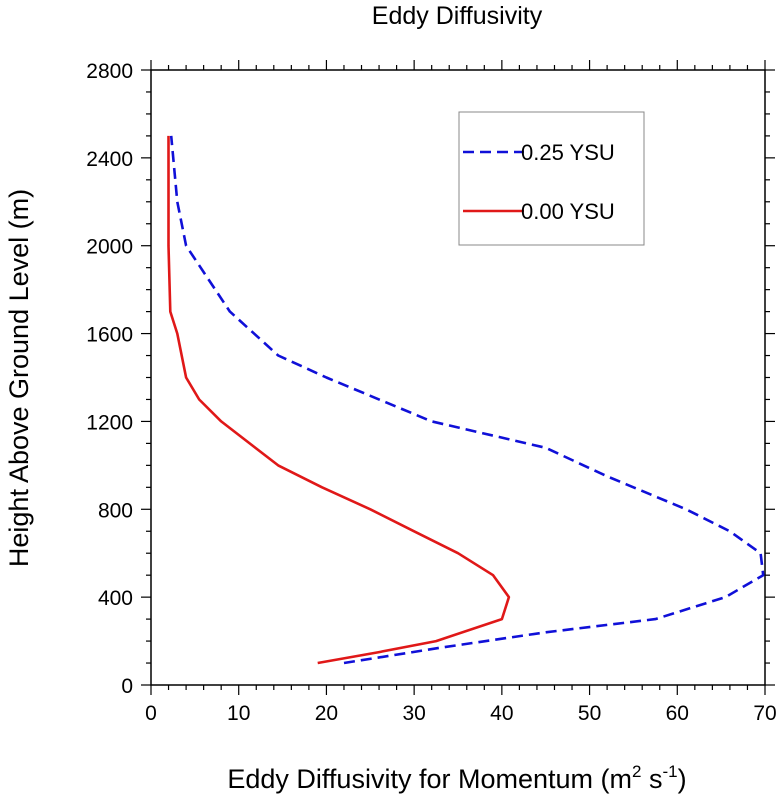  What do you see at coordinates (764, 713) in the screenshot?
I see `x-tick-label: 70` at bounding box center [764, 713].